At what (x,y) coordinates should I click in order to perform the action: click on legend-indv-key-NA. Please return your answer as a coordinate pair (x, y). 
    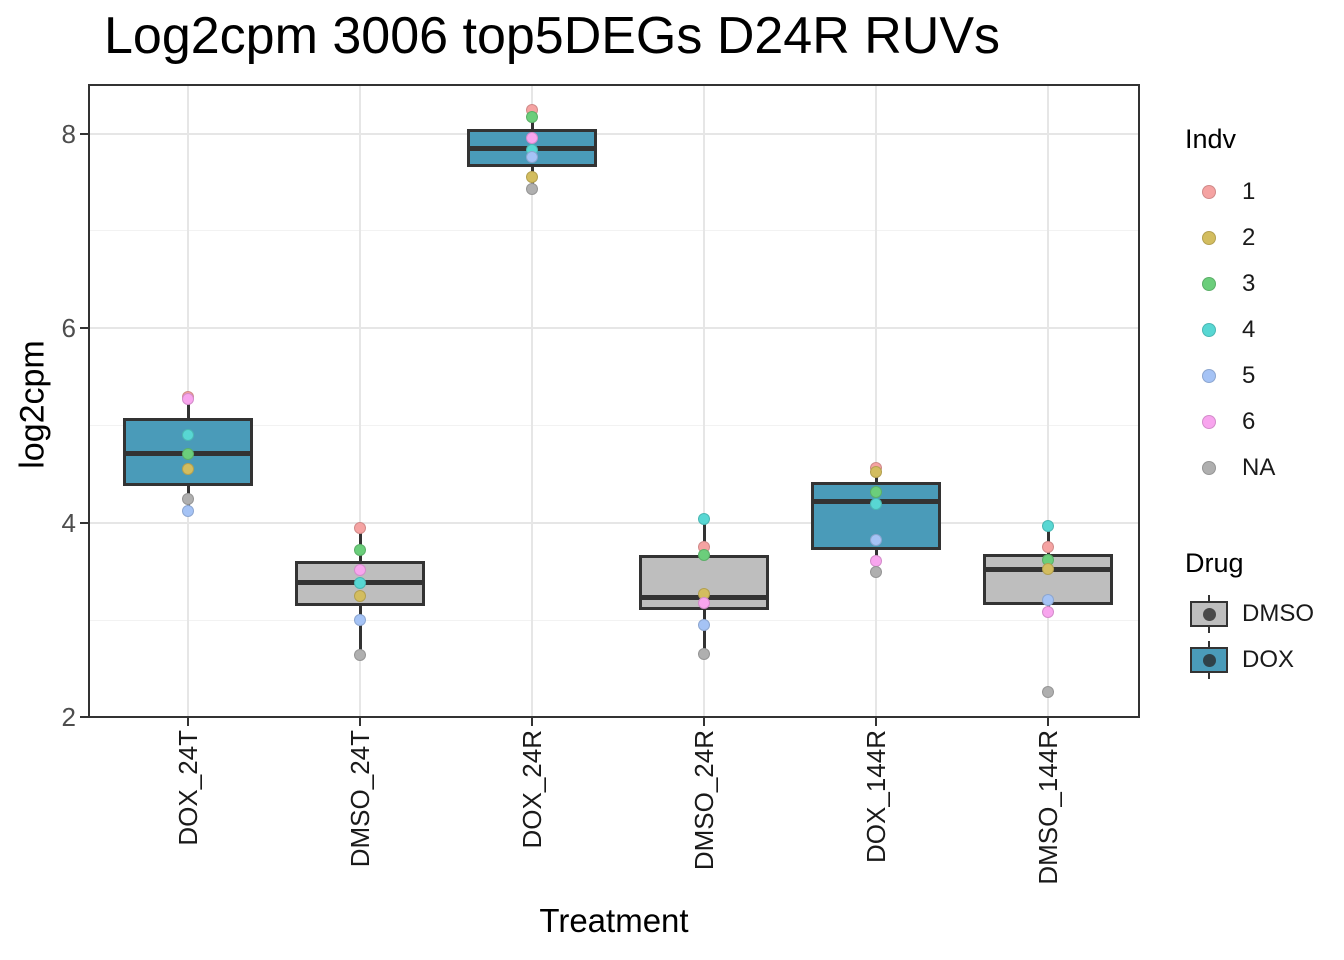
    Looking at the image, I should click on (1209, 468).